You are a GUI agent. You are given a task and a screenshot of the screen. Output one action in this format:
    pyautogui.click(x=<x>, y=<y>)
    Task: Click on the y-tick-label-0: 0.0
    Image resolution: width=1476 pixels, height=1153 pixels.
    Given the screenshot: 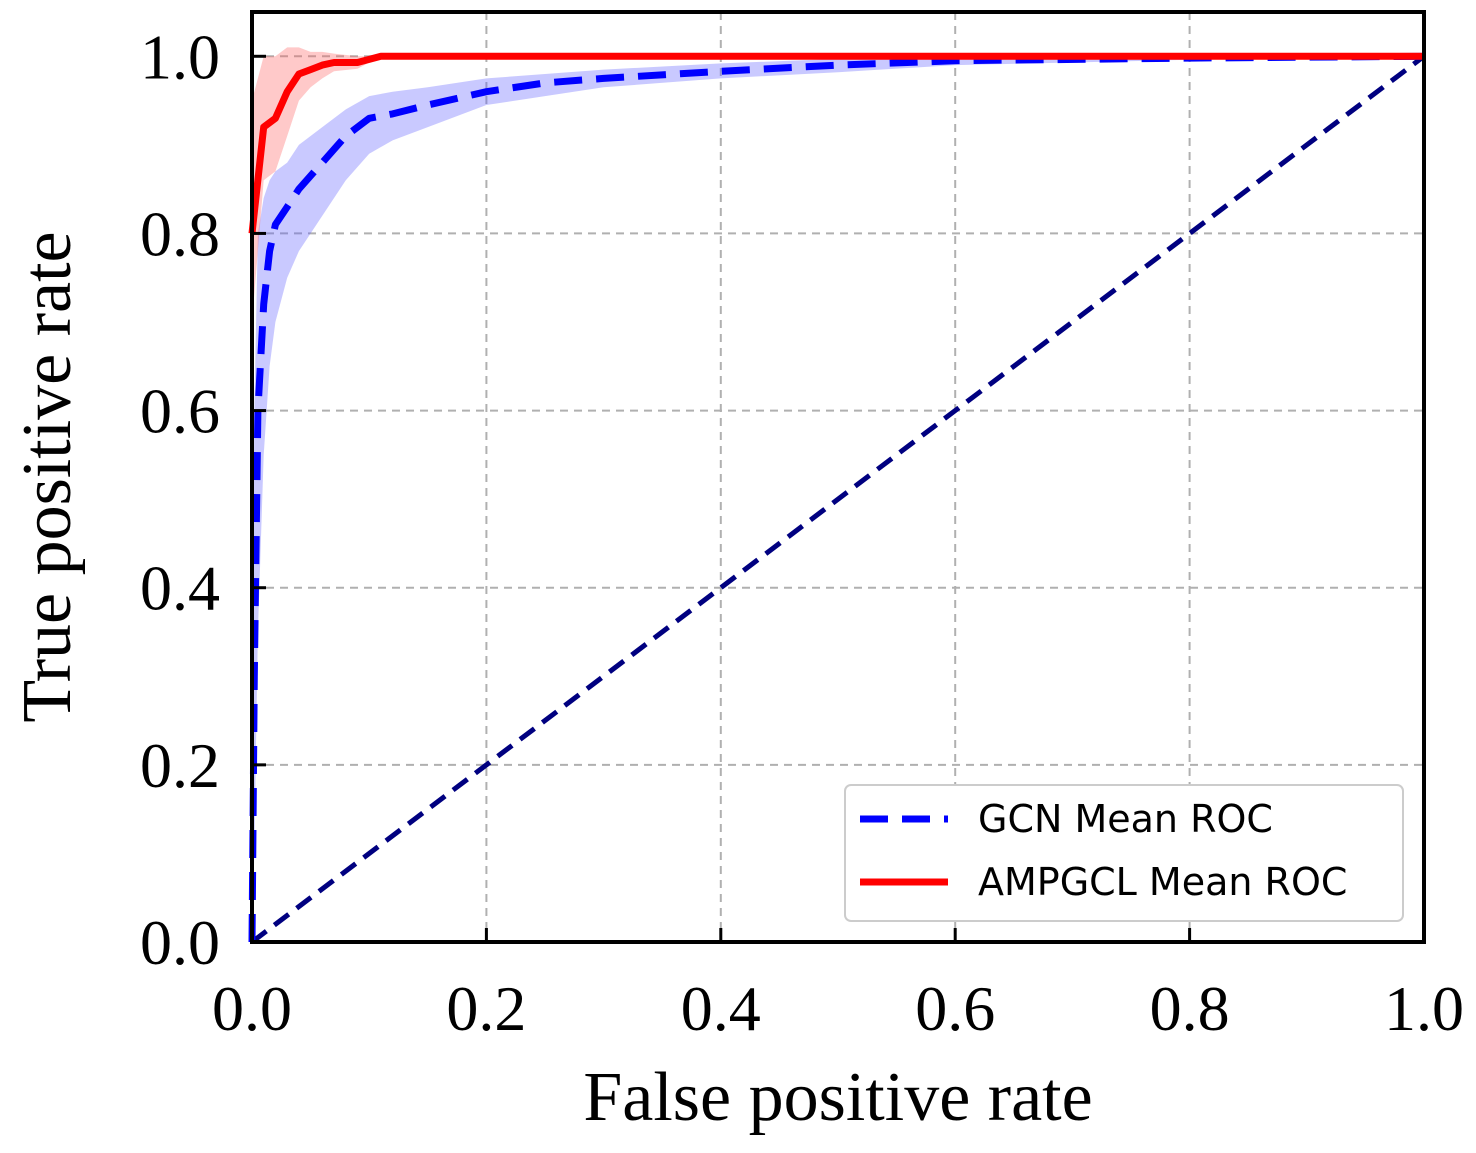 What is the action you would take?
    pyautogui.click(x=180, y=942)
    